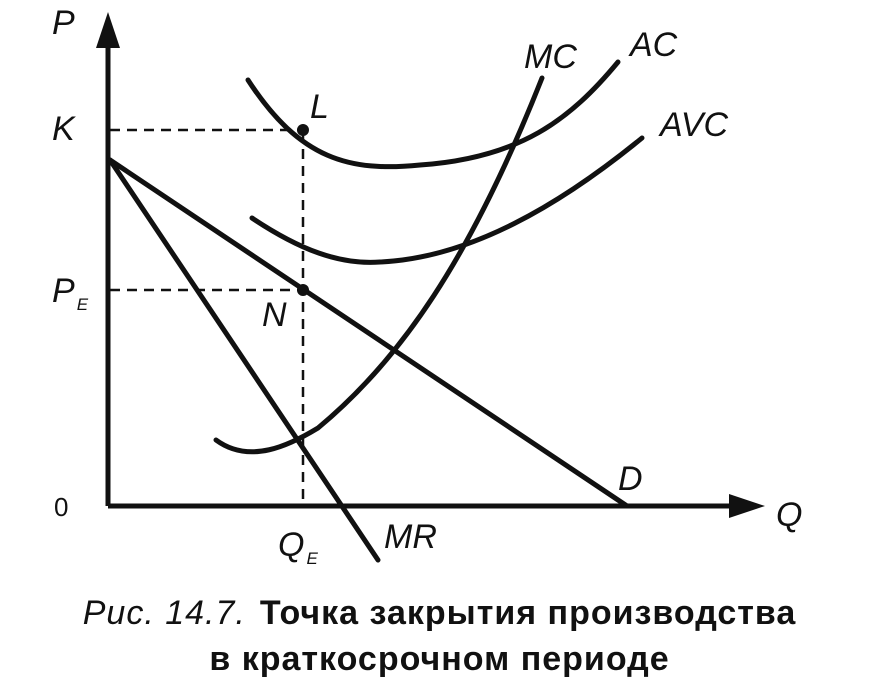 The width and height of the screenshot is (879, 691). What do you see at coordinates (550, 57) in the screenshot?
I see `mc-curve-label: MC` at bounding box center [550, 57].